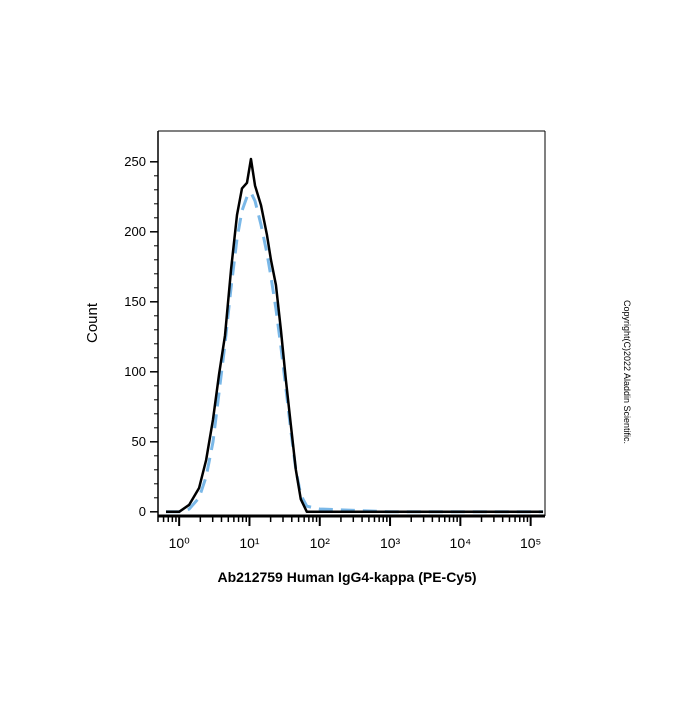 Image resolution: width=700 pixels, height=705 pixels. What do you see at coordinates (320, 543) in the screenshot?
I see `x-tick-label: 10²` at bounding box center [320, 543].